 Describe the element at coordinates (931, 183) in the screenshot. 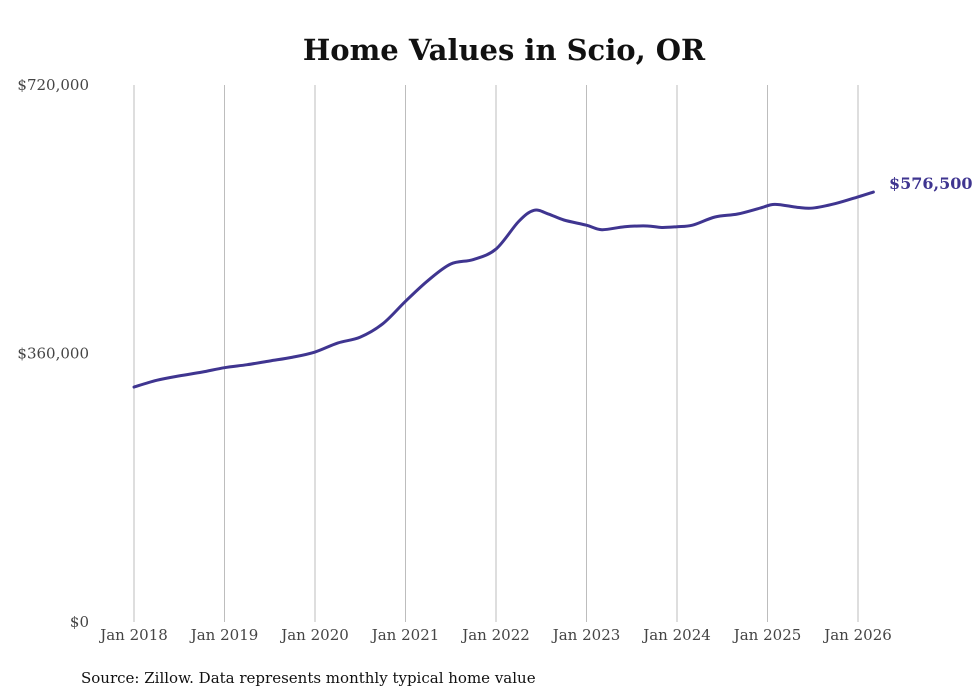

I see `end-value-label: $576,500` at that location.